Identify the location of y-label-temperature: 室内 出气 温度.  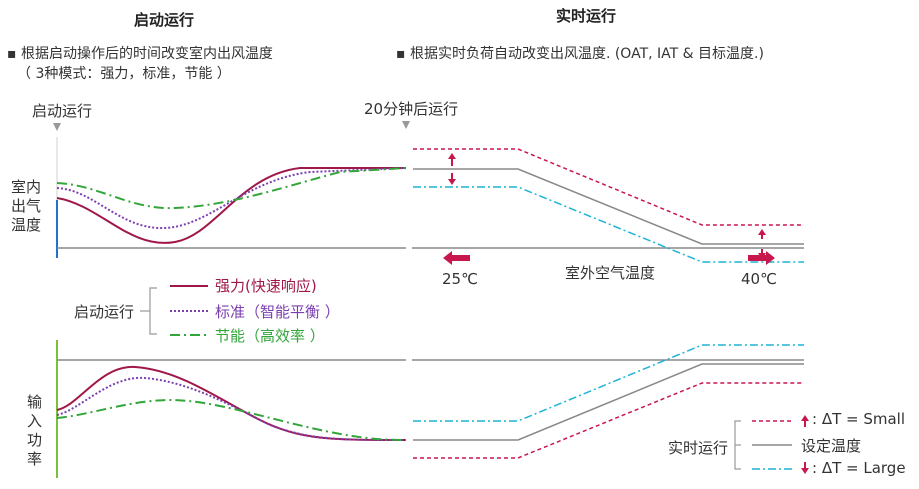
(28, 206).